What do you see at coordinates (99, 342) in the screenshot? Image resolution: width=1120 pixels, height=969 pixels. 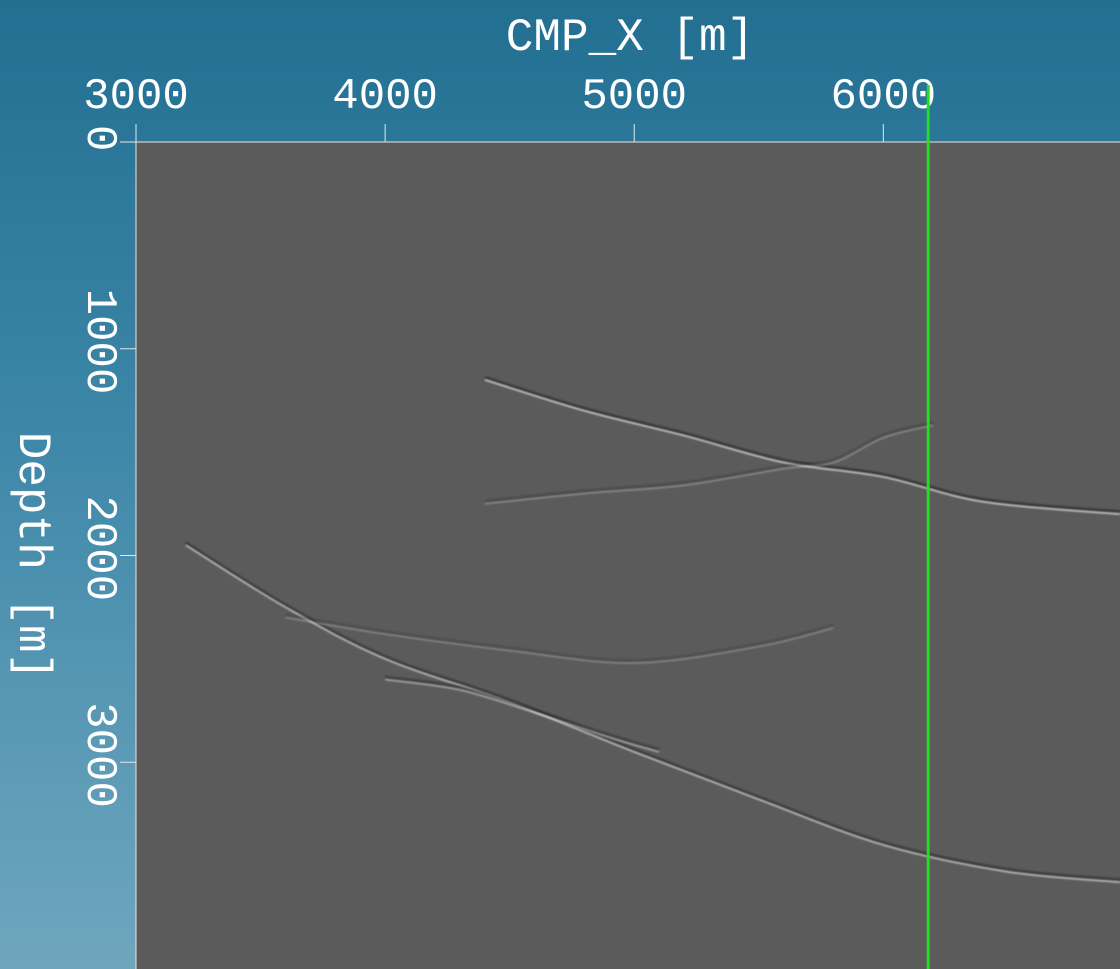 I see `y-tick-label: 1000` at bounding box center [99, 342].